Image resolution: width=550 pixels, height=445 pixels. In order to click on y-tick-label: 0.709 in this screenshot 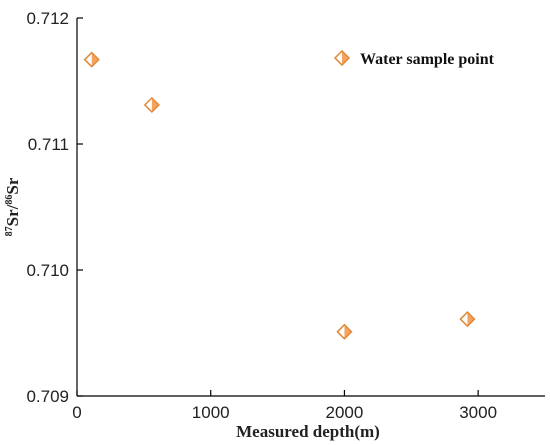, I will do `click(47, 396)`.